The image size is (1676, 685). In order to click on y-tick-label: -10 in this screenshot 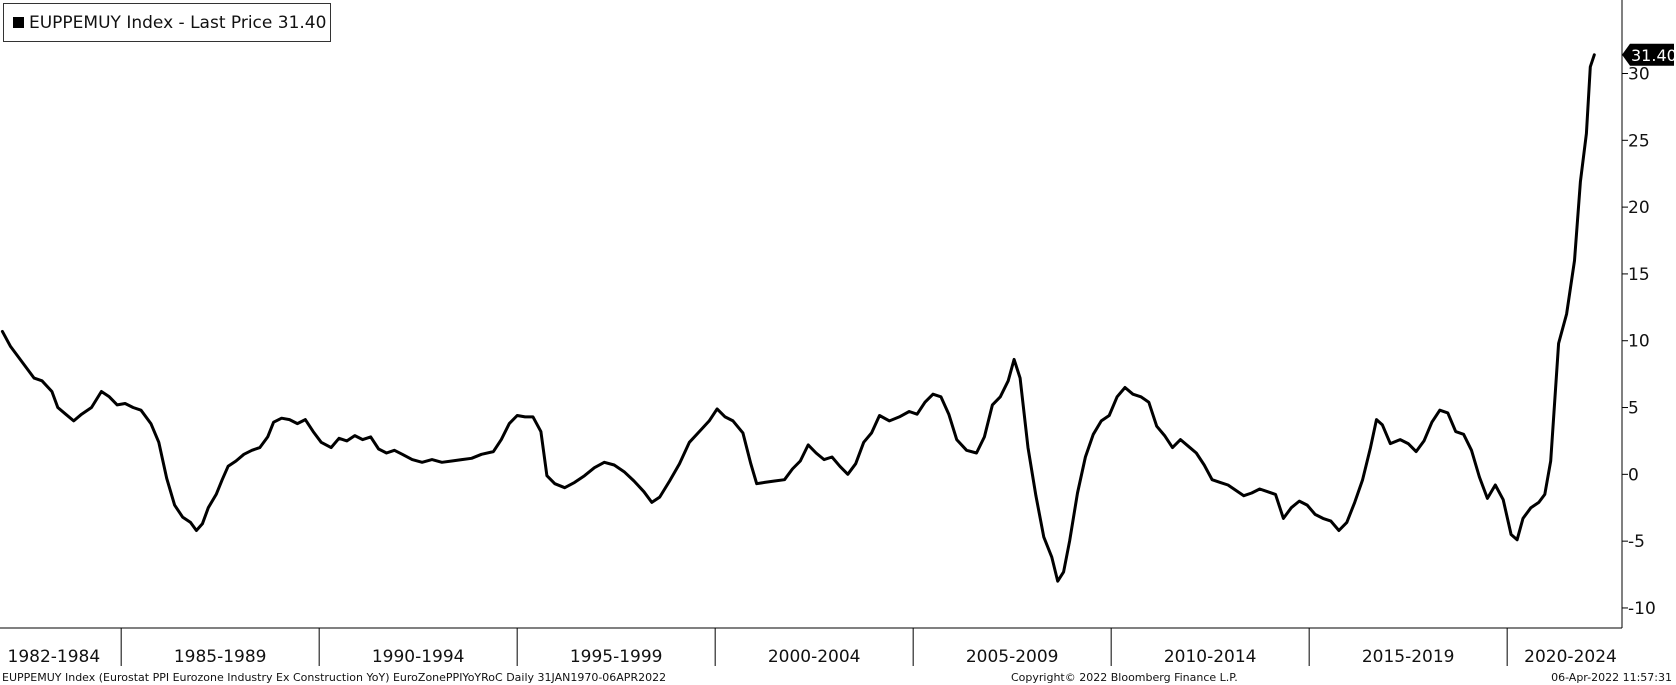, I will do `click(1642, 609)`.